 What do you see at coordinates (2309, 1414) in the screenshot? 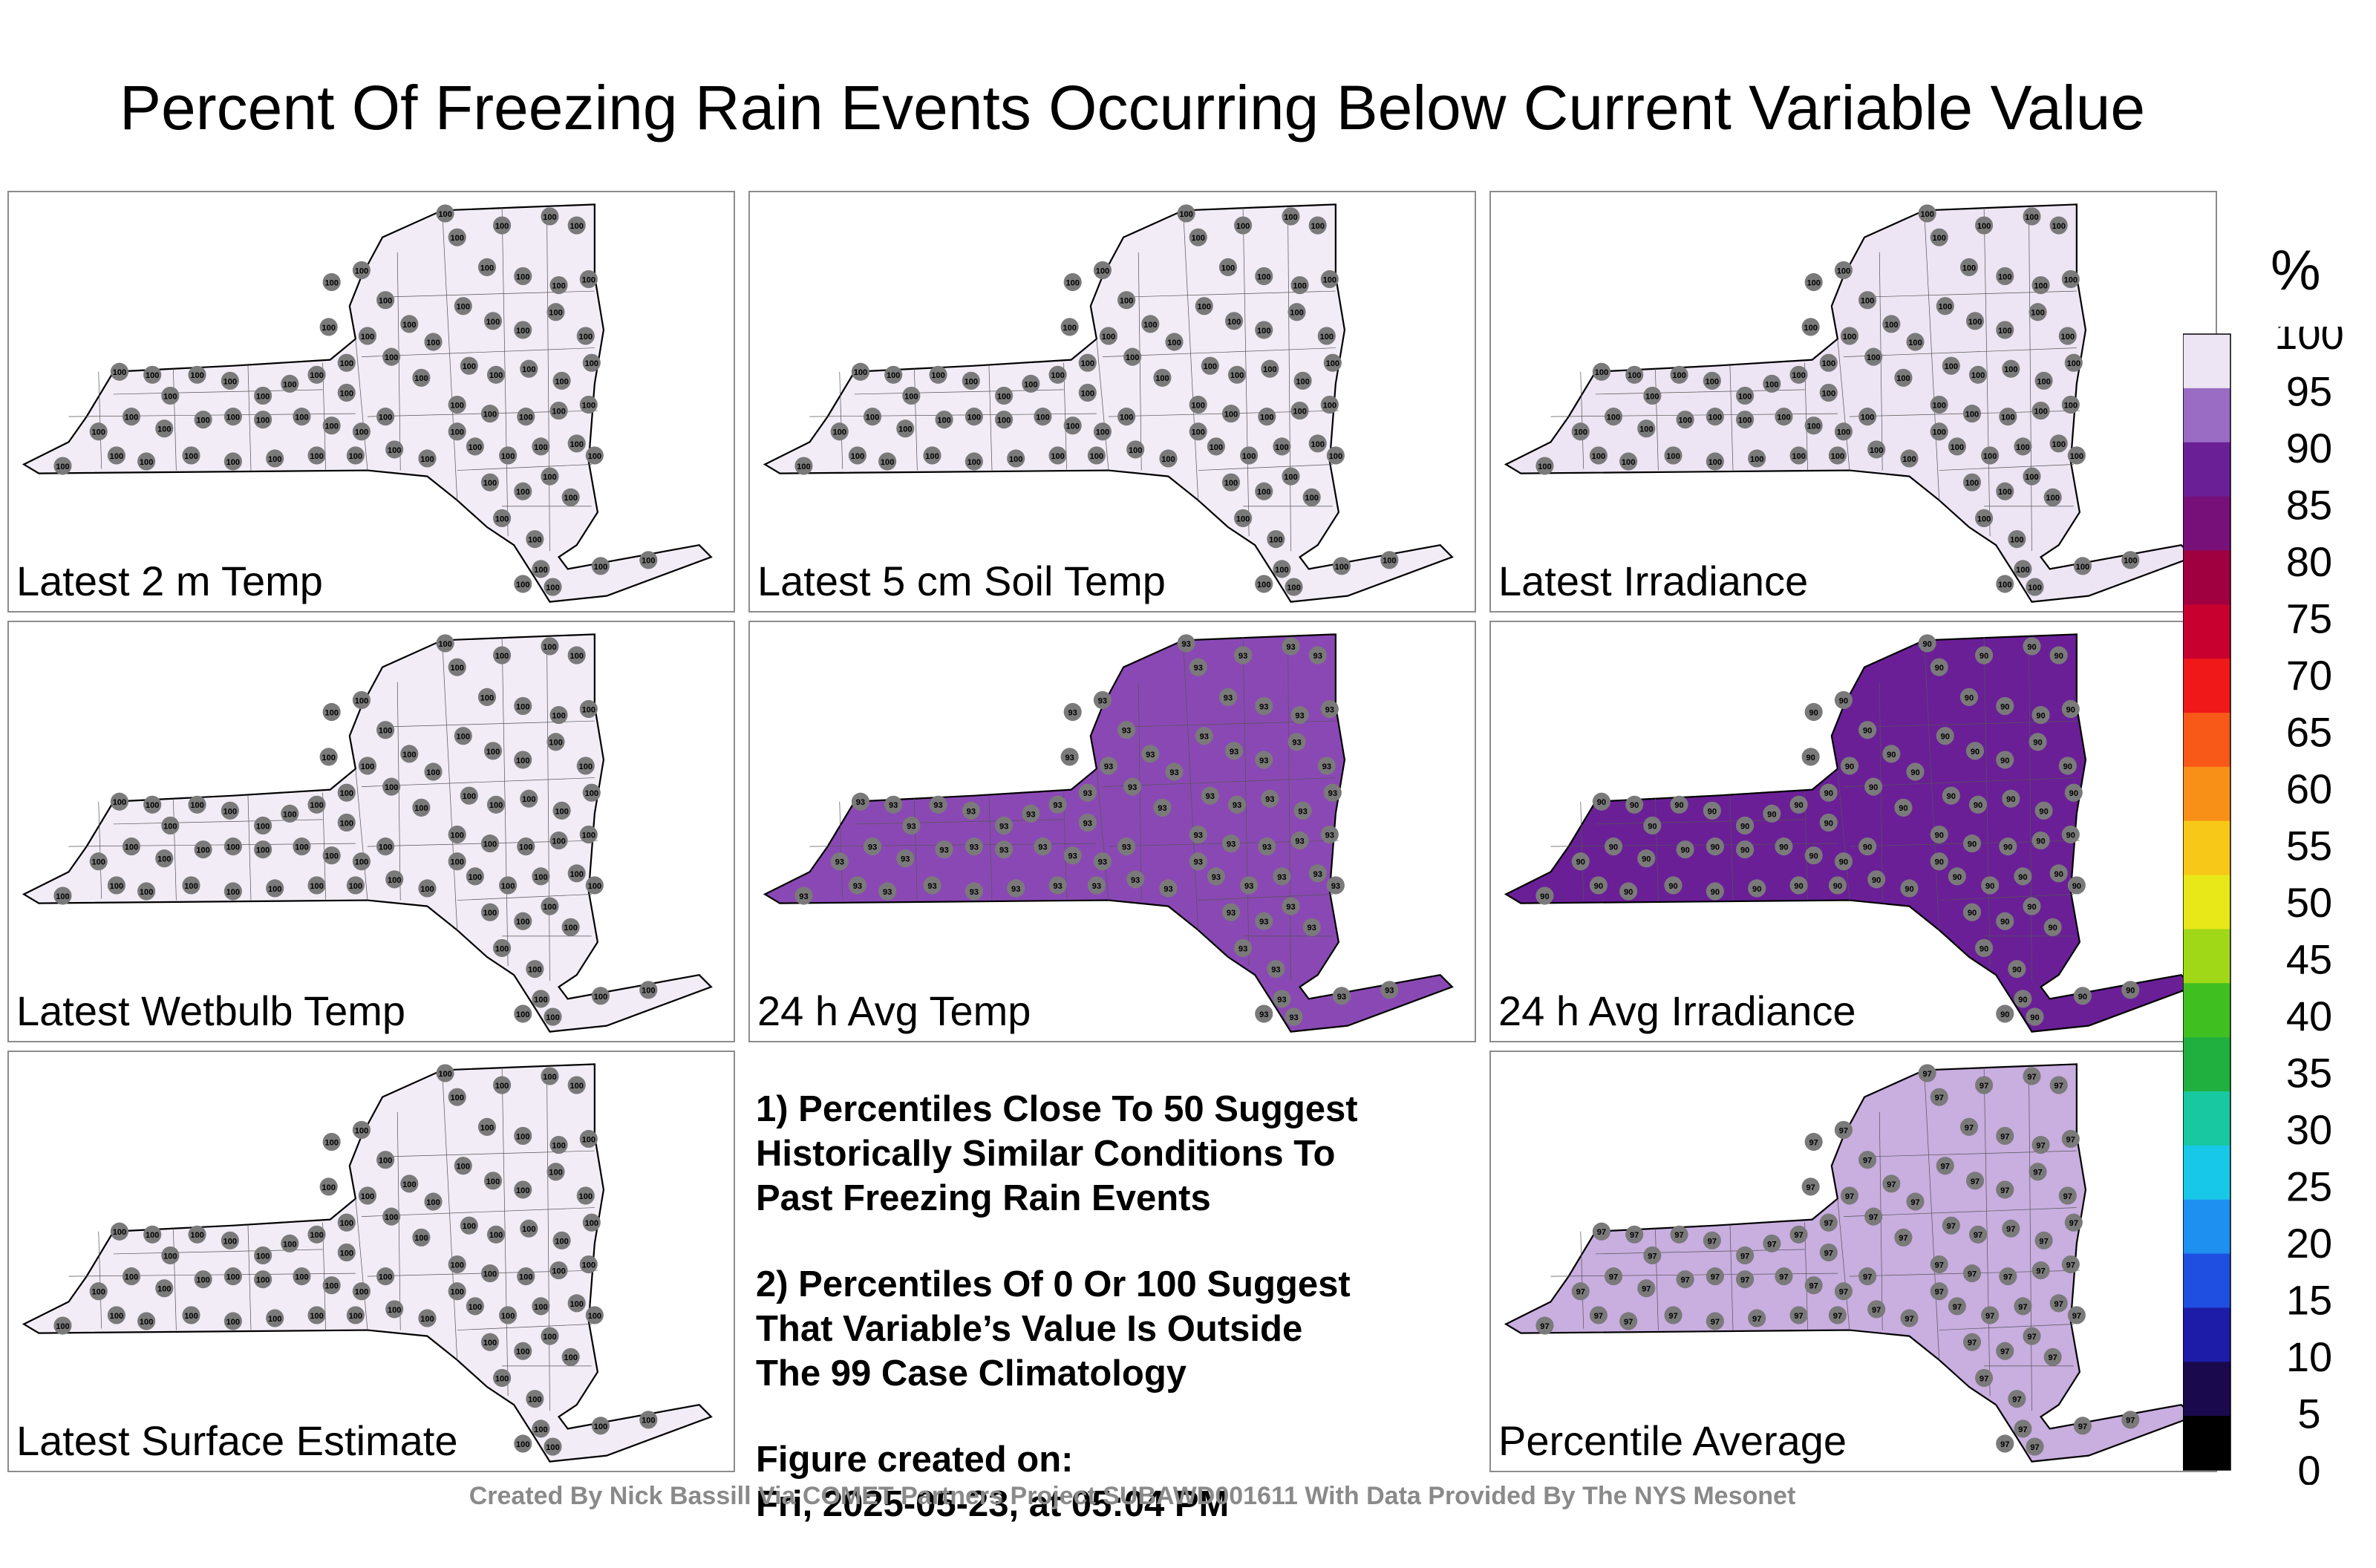
I see `colorbar-tick-label: 5` at bounding box center [2309, 1414].